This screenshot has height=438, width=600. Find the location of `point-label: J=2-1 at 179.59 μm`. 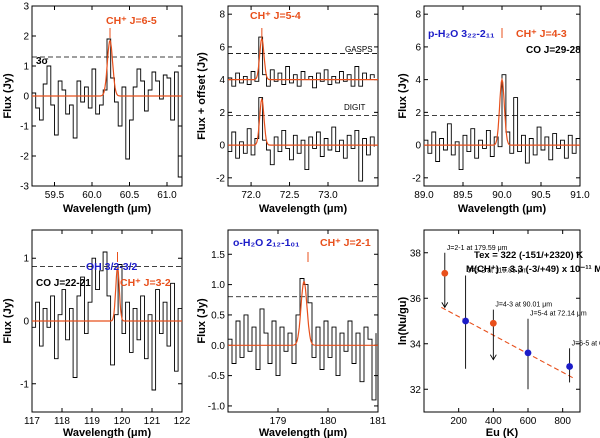

point-label: J=2-1 at 179.59 μm is located at coordinates (477, 248).